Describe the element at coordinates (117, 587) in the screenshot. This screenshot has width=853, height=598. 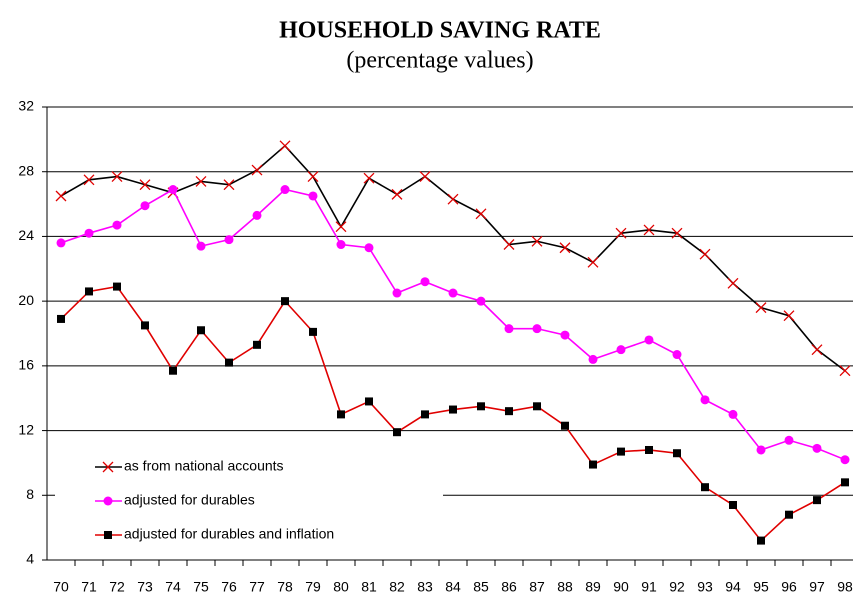
I see `x-tick-label: 72` at that location.